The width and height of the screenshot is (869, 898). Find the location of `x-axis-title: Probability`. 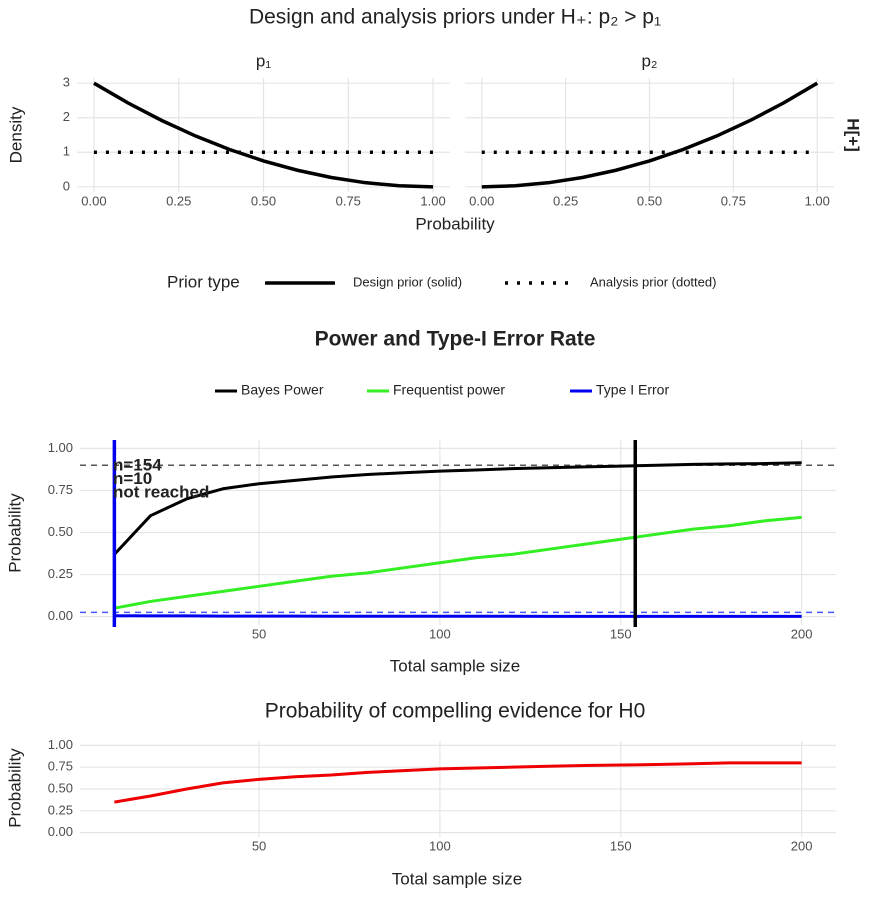

x-axis-title: Probability is located at coordinates (455, 223).